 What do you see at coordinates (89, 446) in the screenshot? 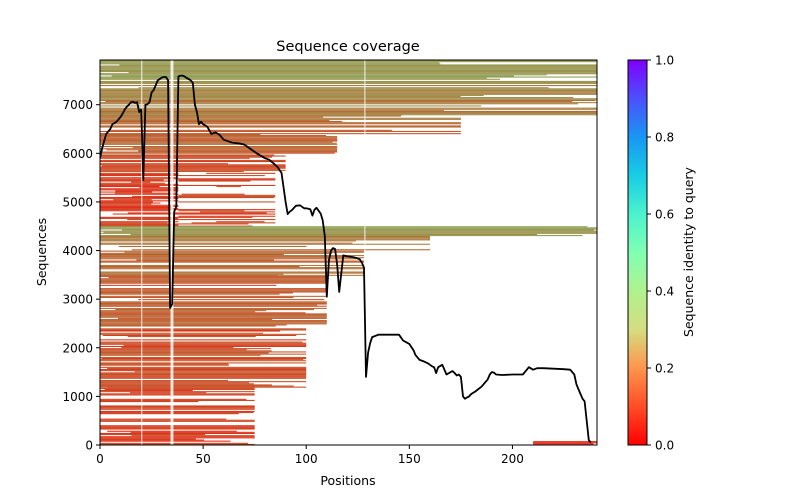
I see `y-tick-label: 0` at bounding box center [89, 446].